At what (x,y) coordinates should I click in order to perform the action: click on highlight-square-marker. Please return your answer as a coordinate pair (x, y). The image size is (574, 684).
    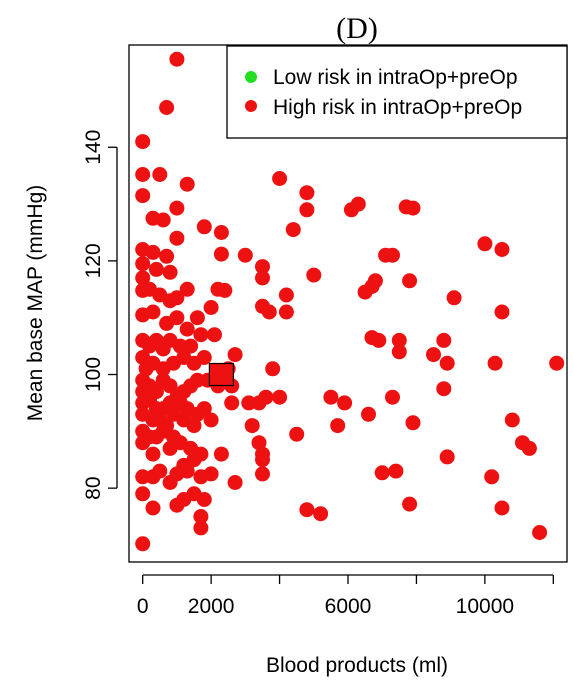
    Looking at the image, I should click on (221, 374).